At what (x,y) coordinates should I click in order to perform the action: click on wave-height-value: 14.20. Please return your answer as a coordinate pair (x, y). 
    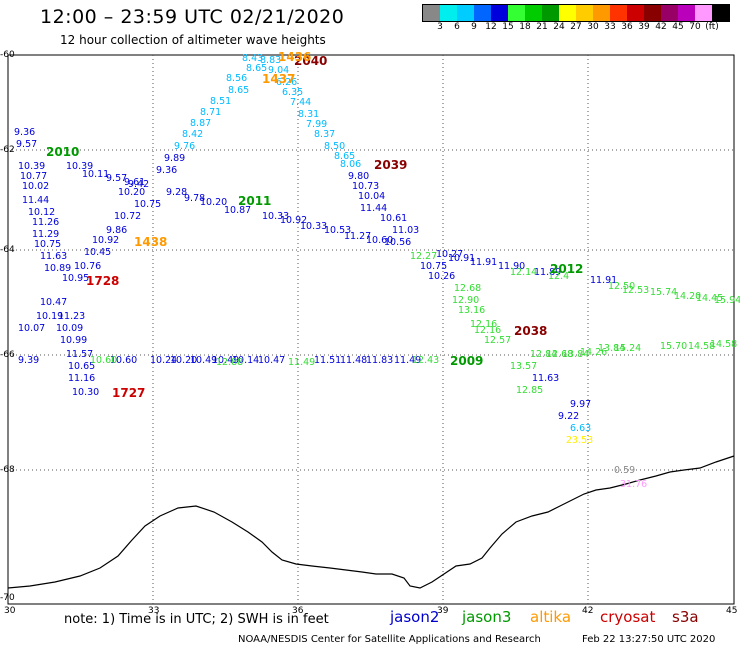
    Looking at the image, I should click on (688, 296).